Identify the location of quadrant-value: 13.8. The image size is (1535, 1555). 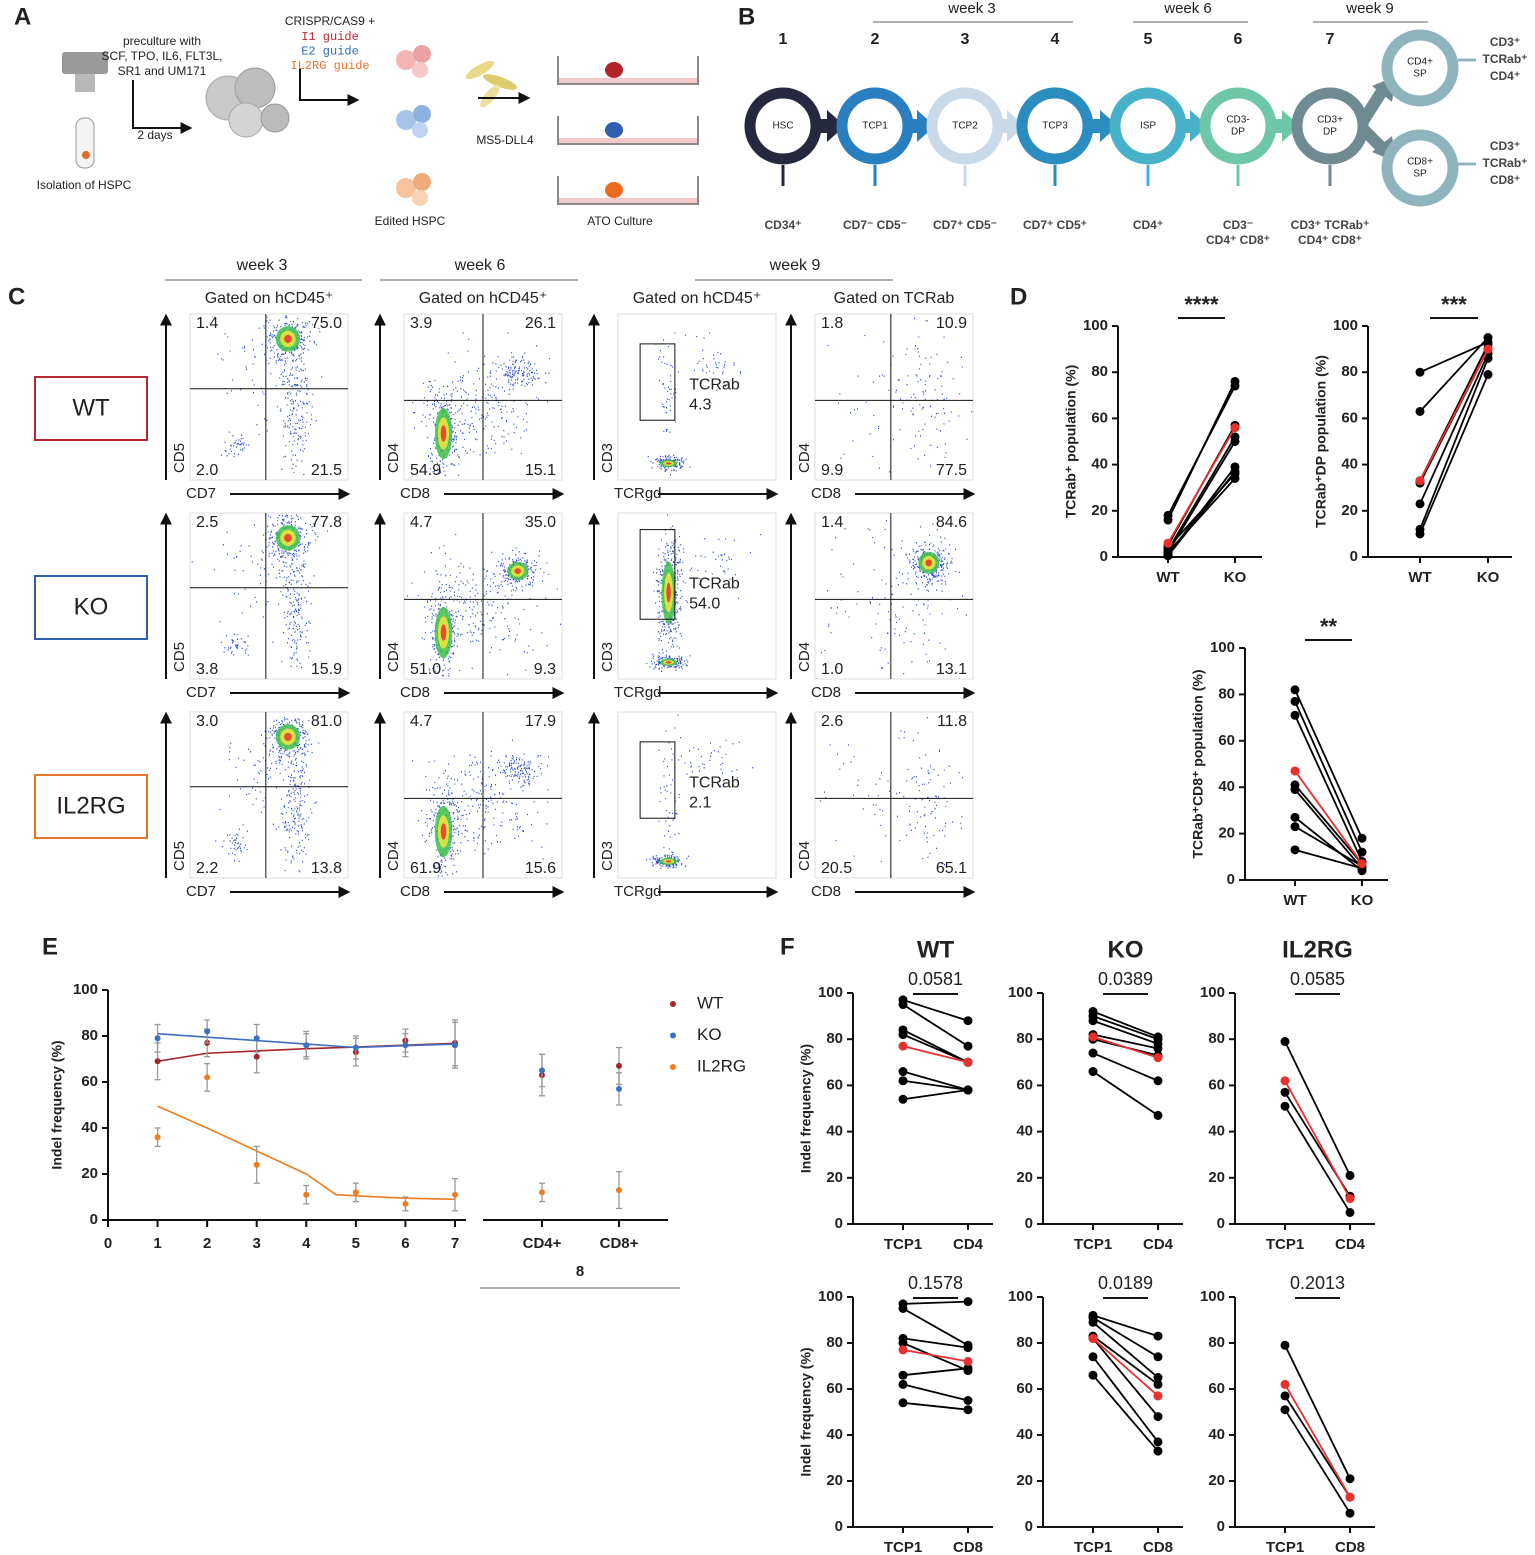
(326, 868).